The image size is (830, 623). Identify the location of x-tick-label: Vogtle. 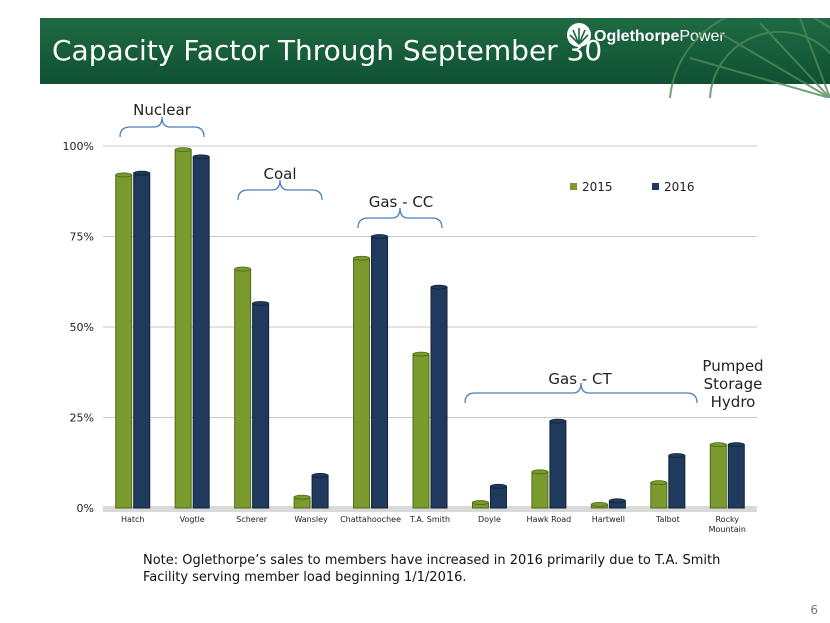
(192, 519).